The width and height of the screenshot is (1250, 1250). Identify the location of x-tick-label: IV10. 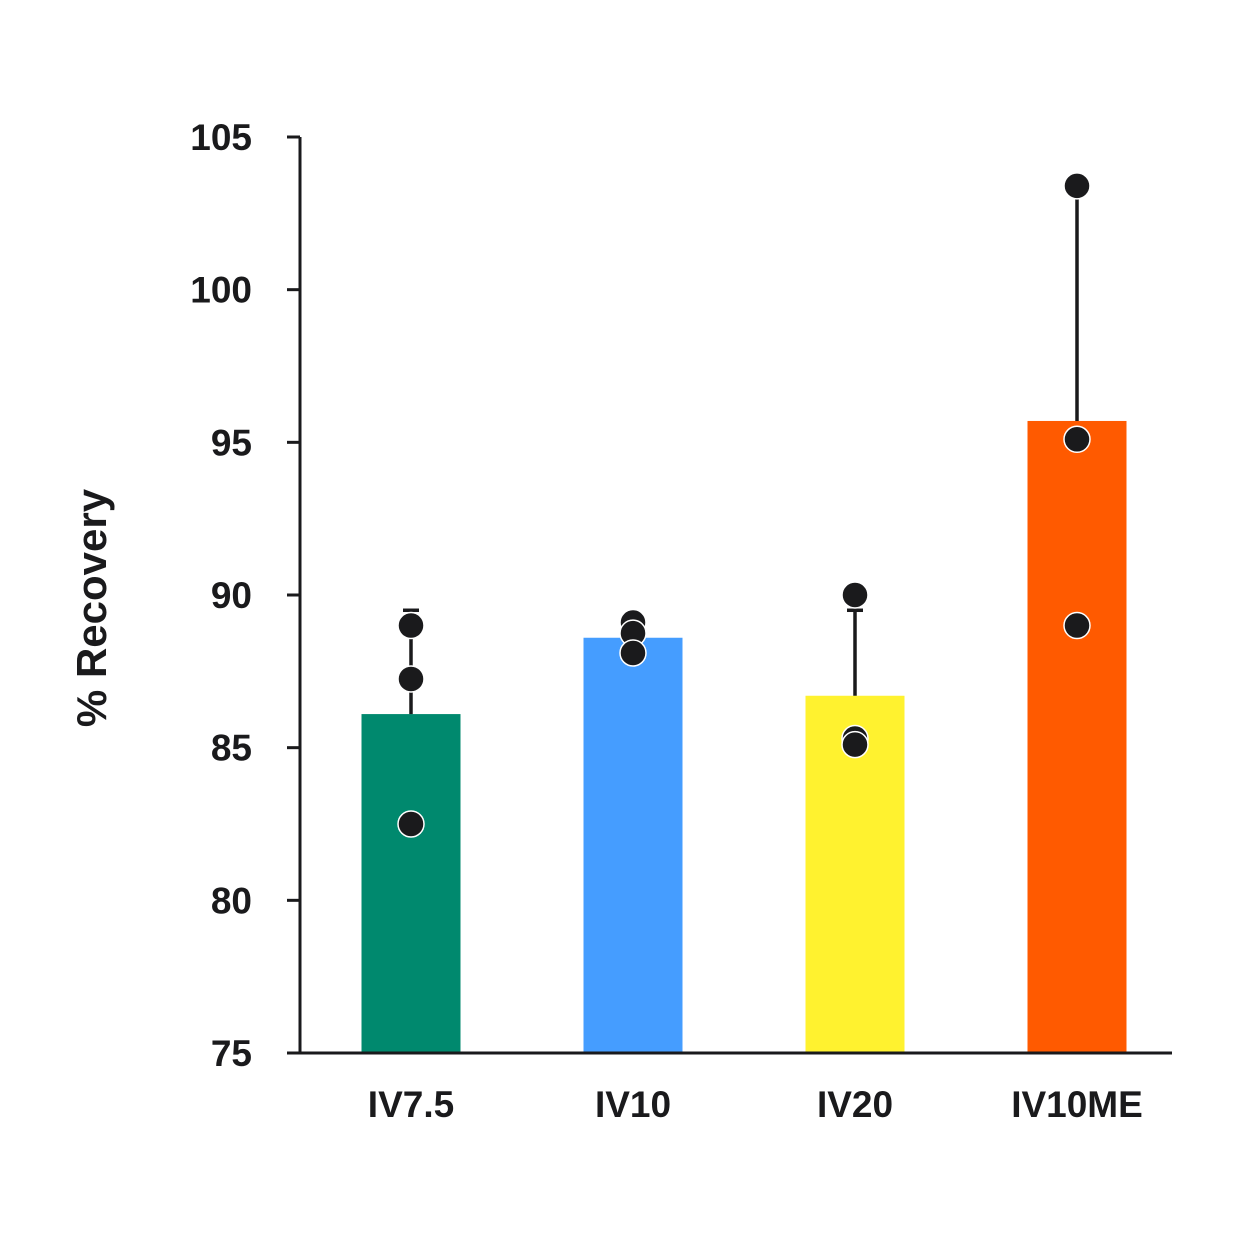
(633, 1104).